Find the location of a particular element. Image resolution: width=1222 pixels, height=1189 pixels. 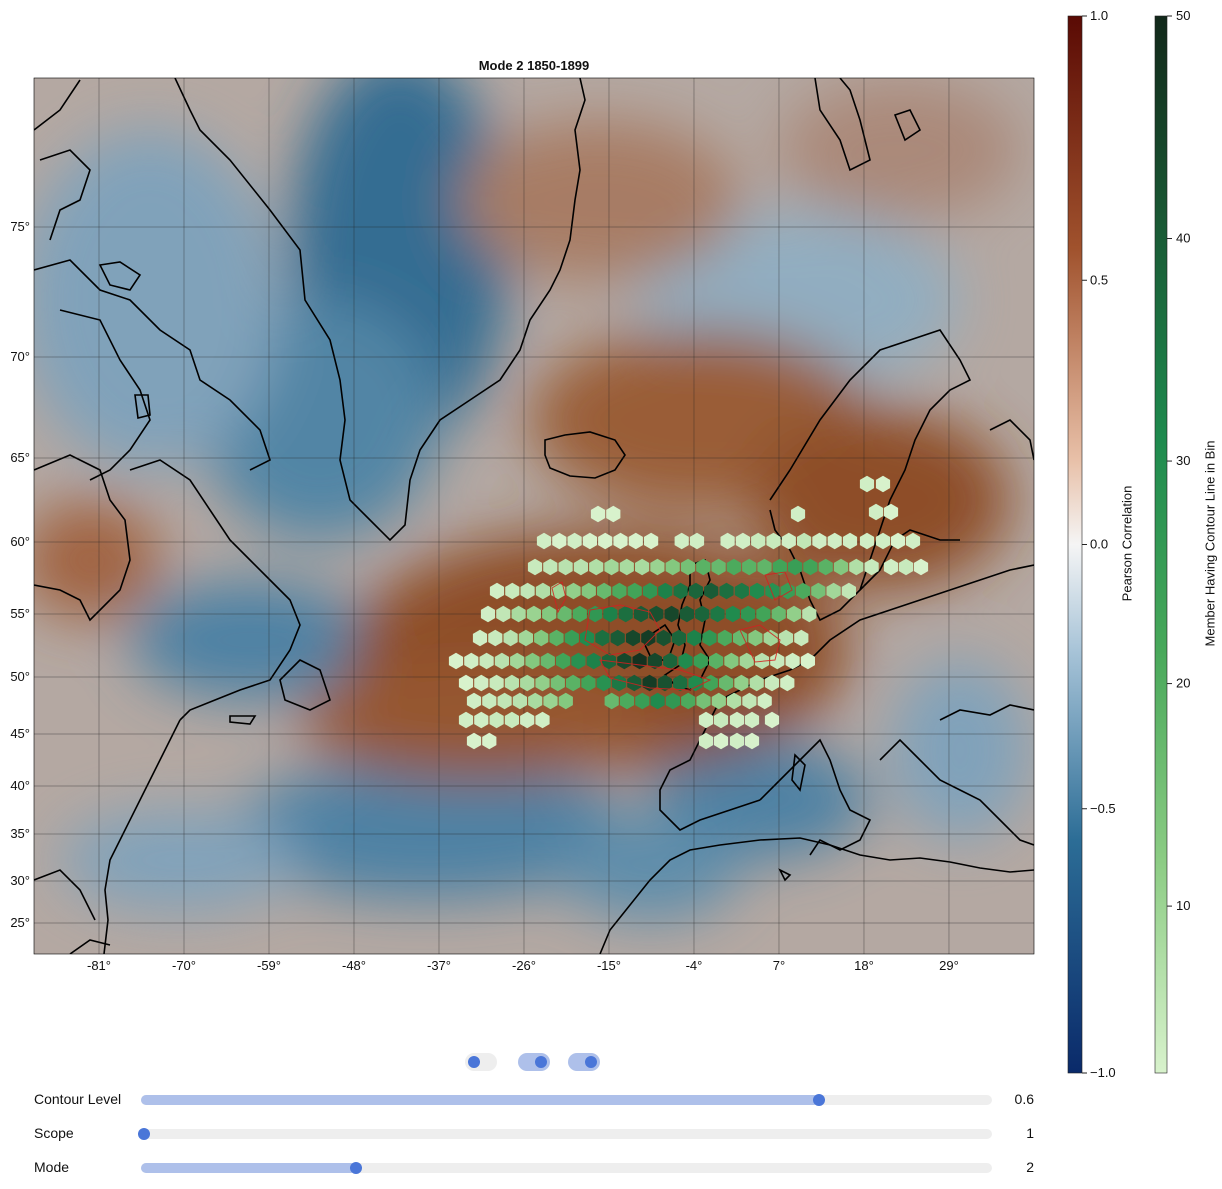

longitude-tick-label: -70° is located at coordinates (184, 965).